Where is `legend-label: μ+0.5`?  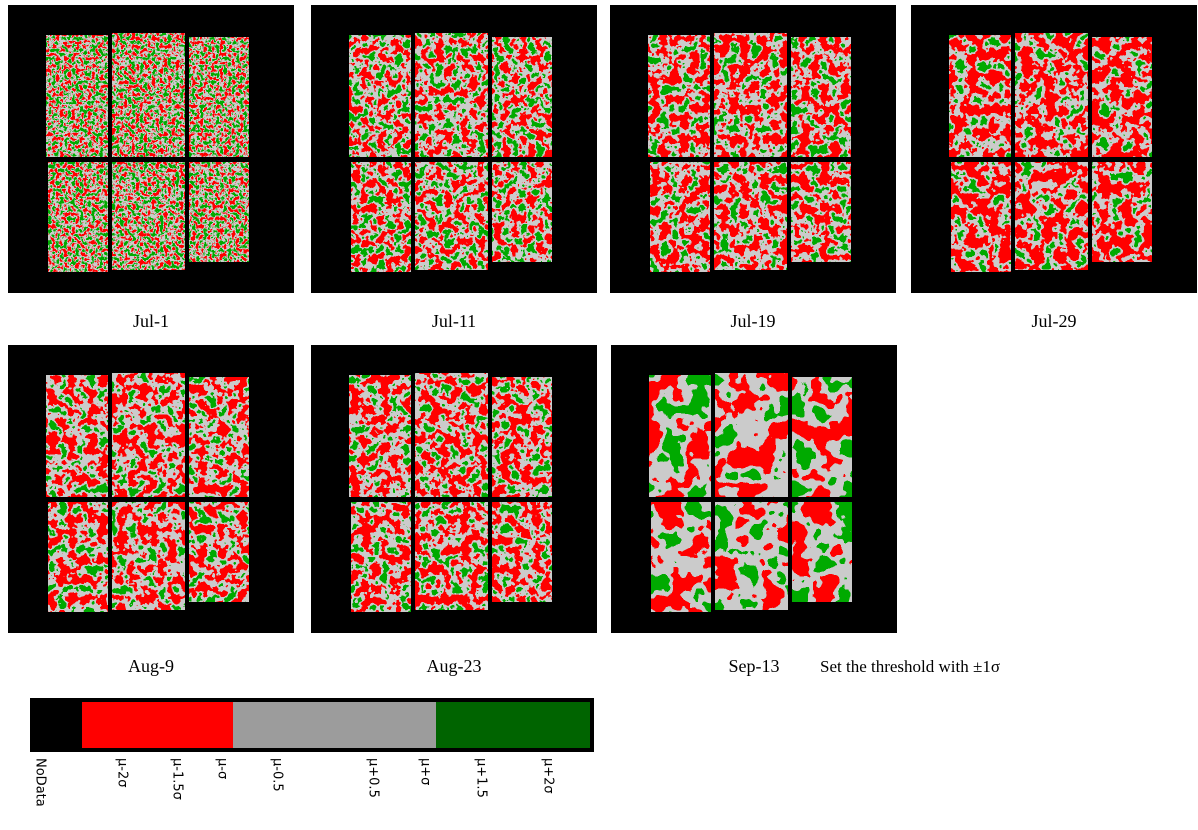
legend-label: μ+0.5 is located at coordinates (373, 778).